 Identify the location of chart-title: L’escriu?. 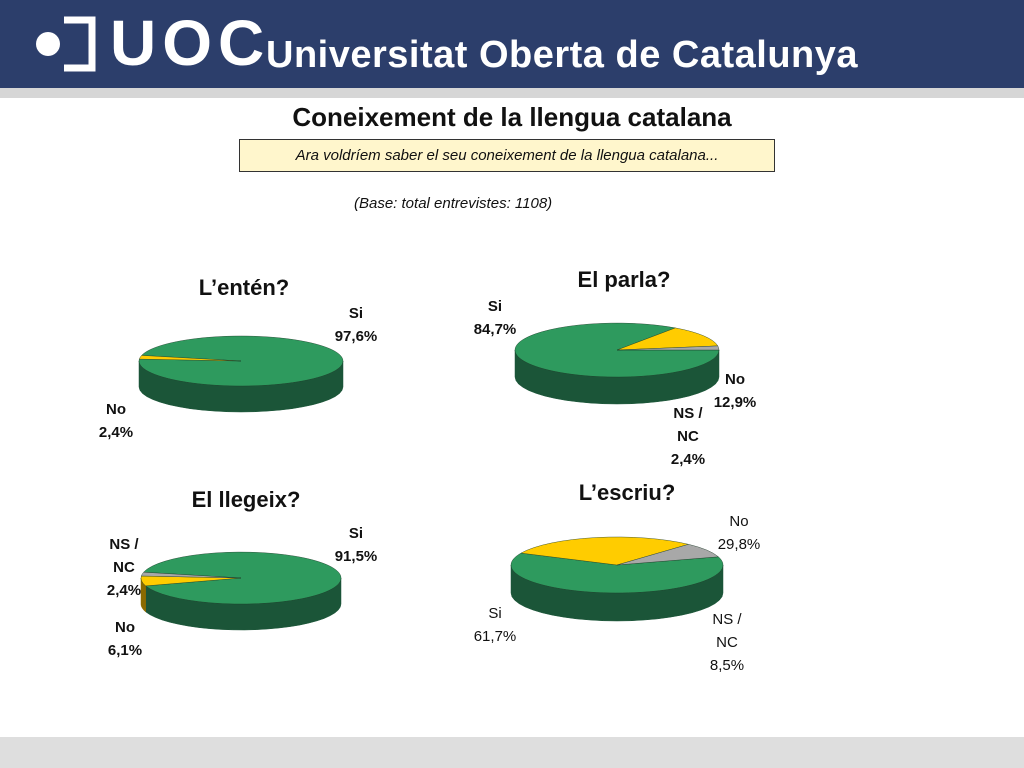
(627, 492).